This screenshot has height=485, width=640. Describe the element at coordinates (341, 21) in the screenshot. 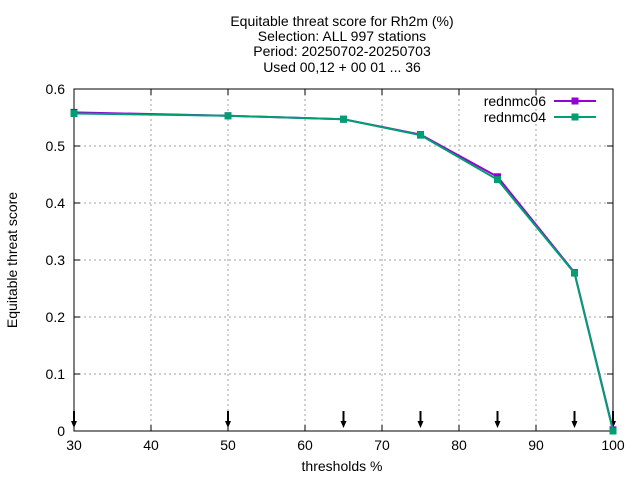

I see `title-line-1: Equitable threat score for Rh2m (%)` at that location.